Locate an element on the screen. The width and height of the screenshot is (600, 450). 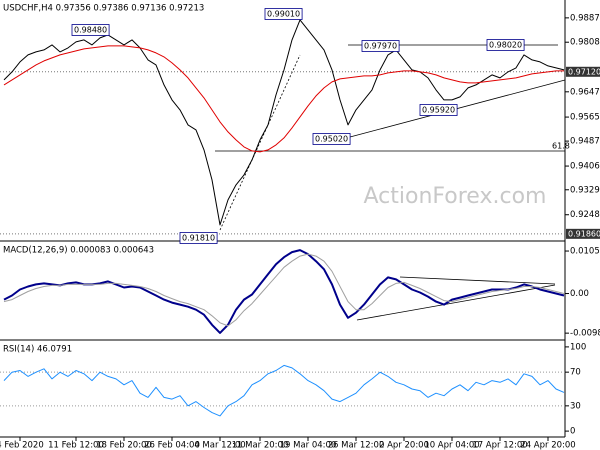
series-line is located at coordinates (284, 390).